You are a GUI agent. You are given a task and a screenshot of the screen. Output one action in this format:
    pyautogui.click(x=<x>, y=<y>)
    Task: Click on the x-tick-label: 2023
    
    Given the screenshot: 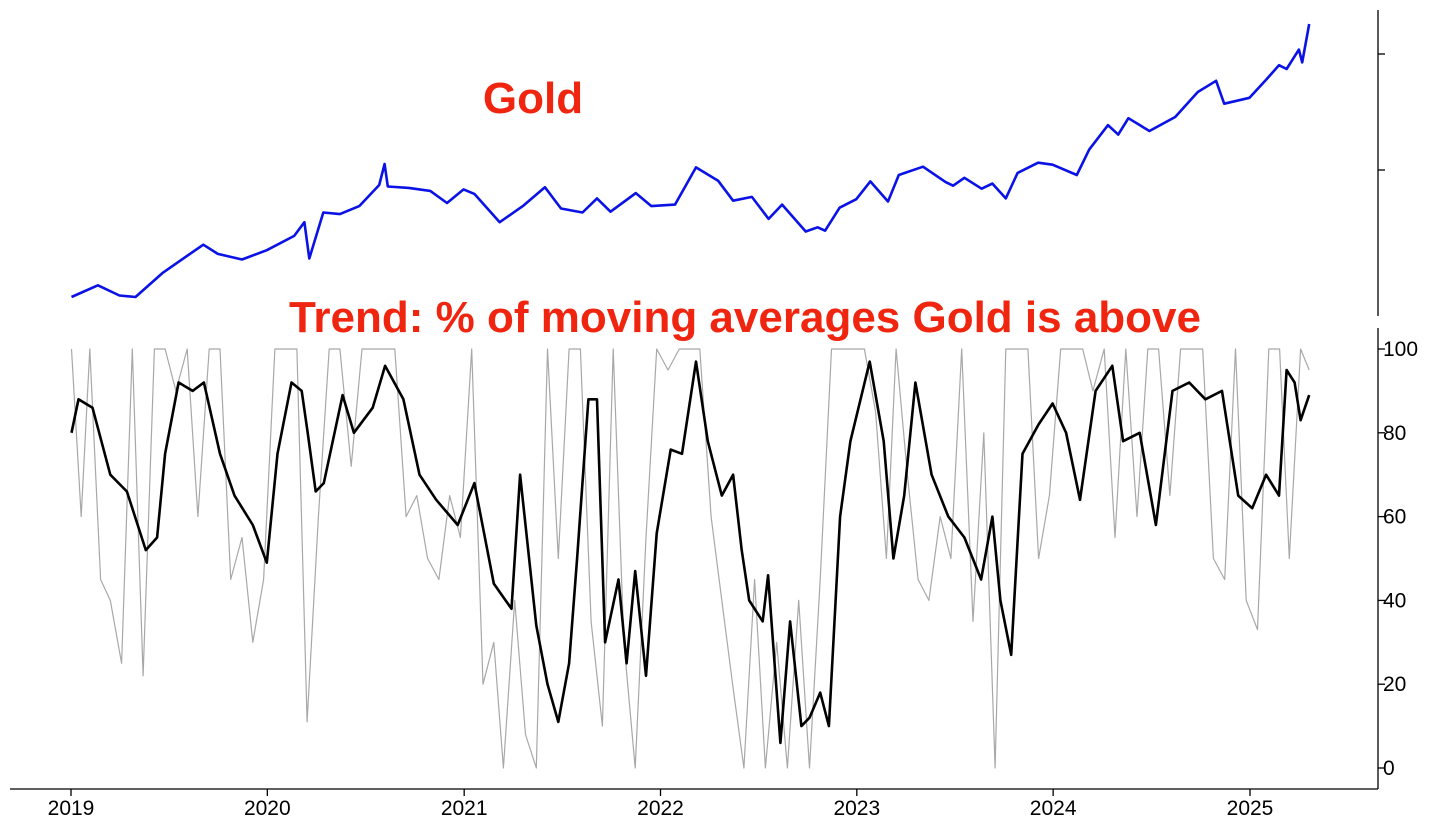 What is the action you would take?
    pyautogui.click(x=856, y=808)
    